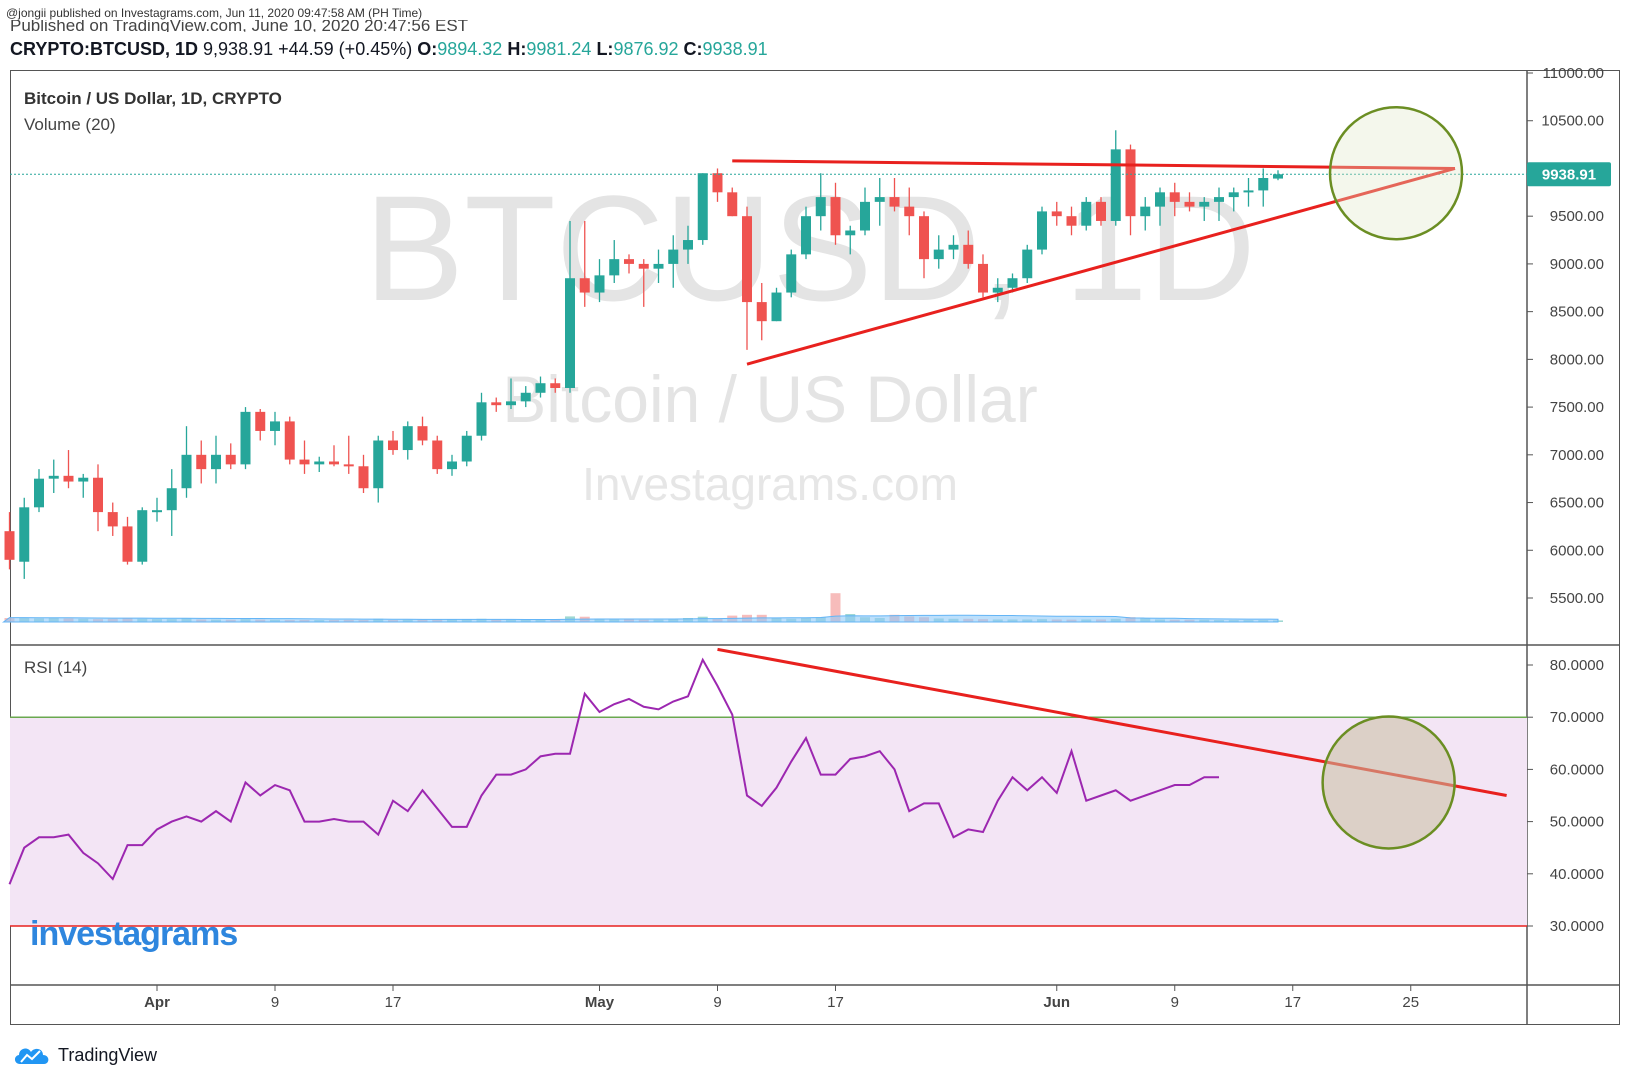 The width and height of the screenshot is (1630, 1080). I want to click on low-value: 9876.92, so click(646, 49).